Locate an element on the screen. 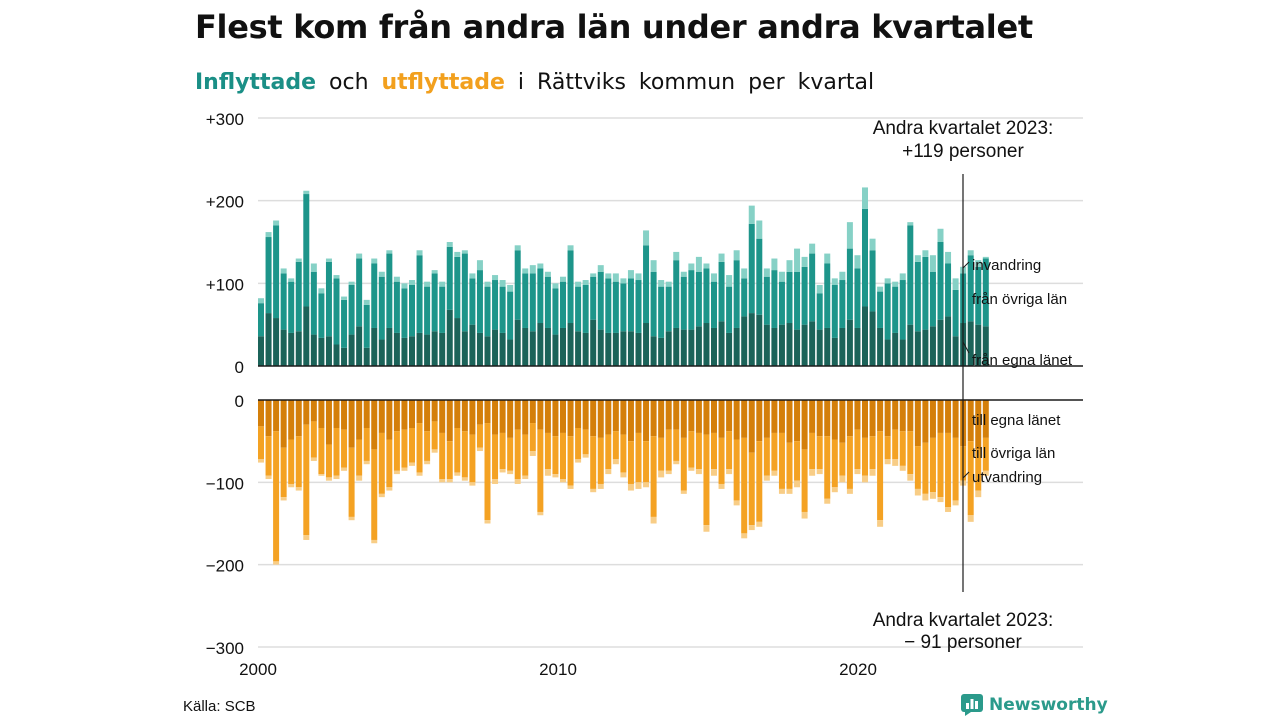 The height and width of the screenshot is (720, 1280). annotation-top-title: Andra kvartalet 2023: is located at coordinates (963, 128).